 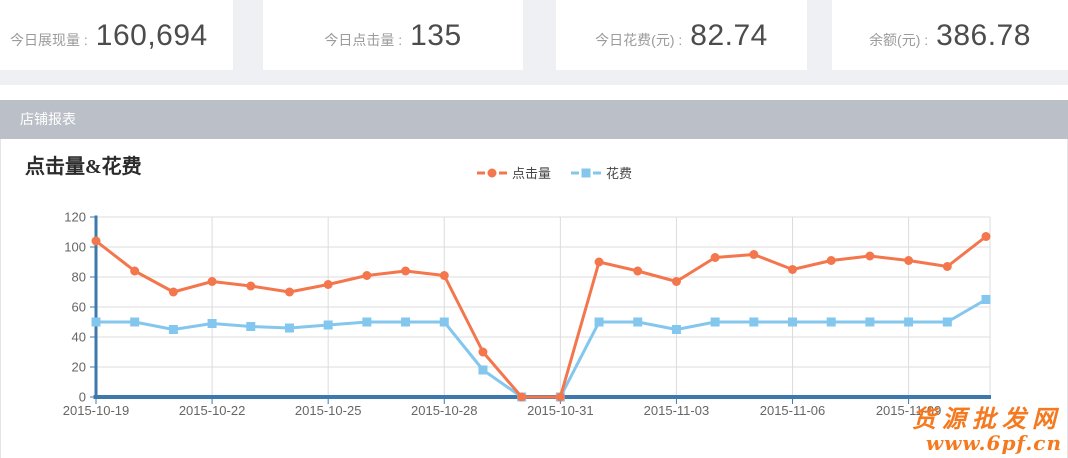 I want to click on stat-card-spend: 今日花费(元) : 82.74, so click(x=681, y=35).